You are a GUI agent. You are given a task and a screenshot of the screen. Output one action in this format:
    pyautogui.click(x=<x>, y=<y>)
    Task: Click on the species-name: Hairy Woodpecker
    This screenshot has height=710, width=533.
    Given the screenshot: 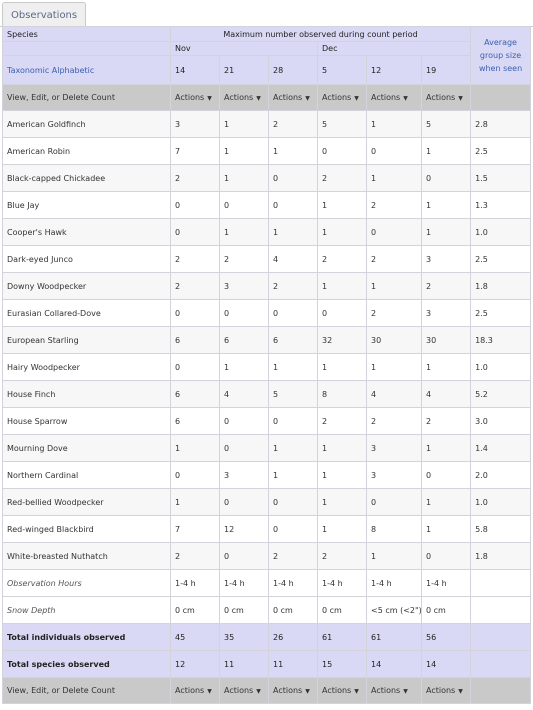 What is the action you would take?
    pyautogui.click(x=86, y=367)
    